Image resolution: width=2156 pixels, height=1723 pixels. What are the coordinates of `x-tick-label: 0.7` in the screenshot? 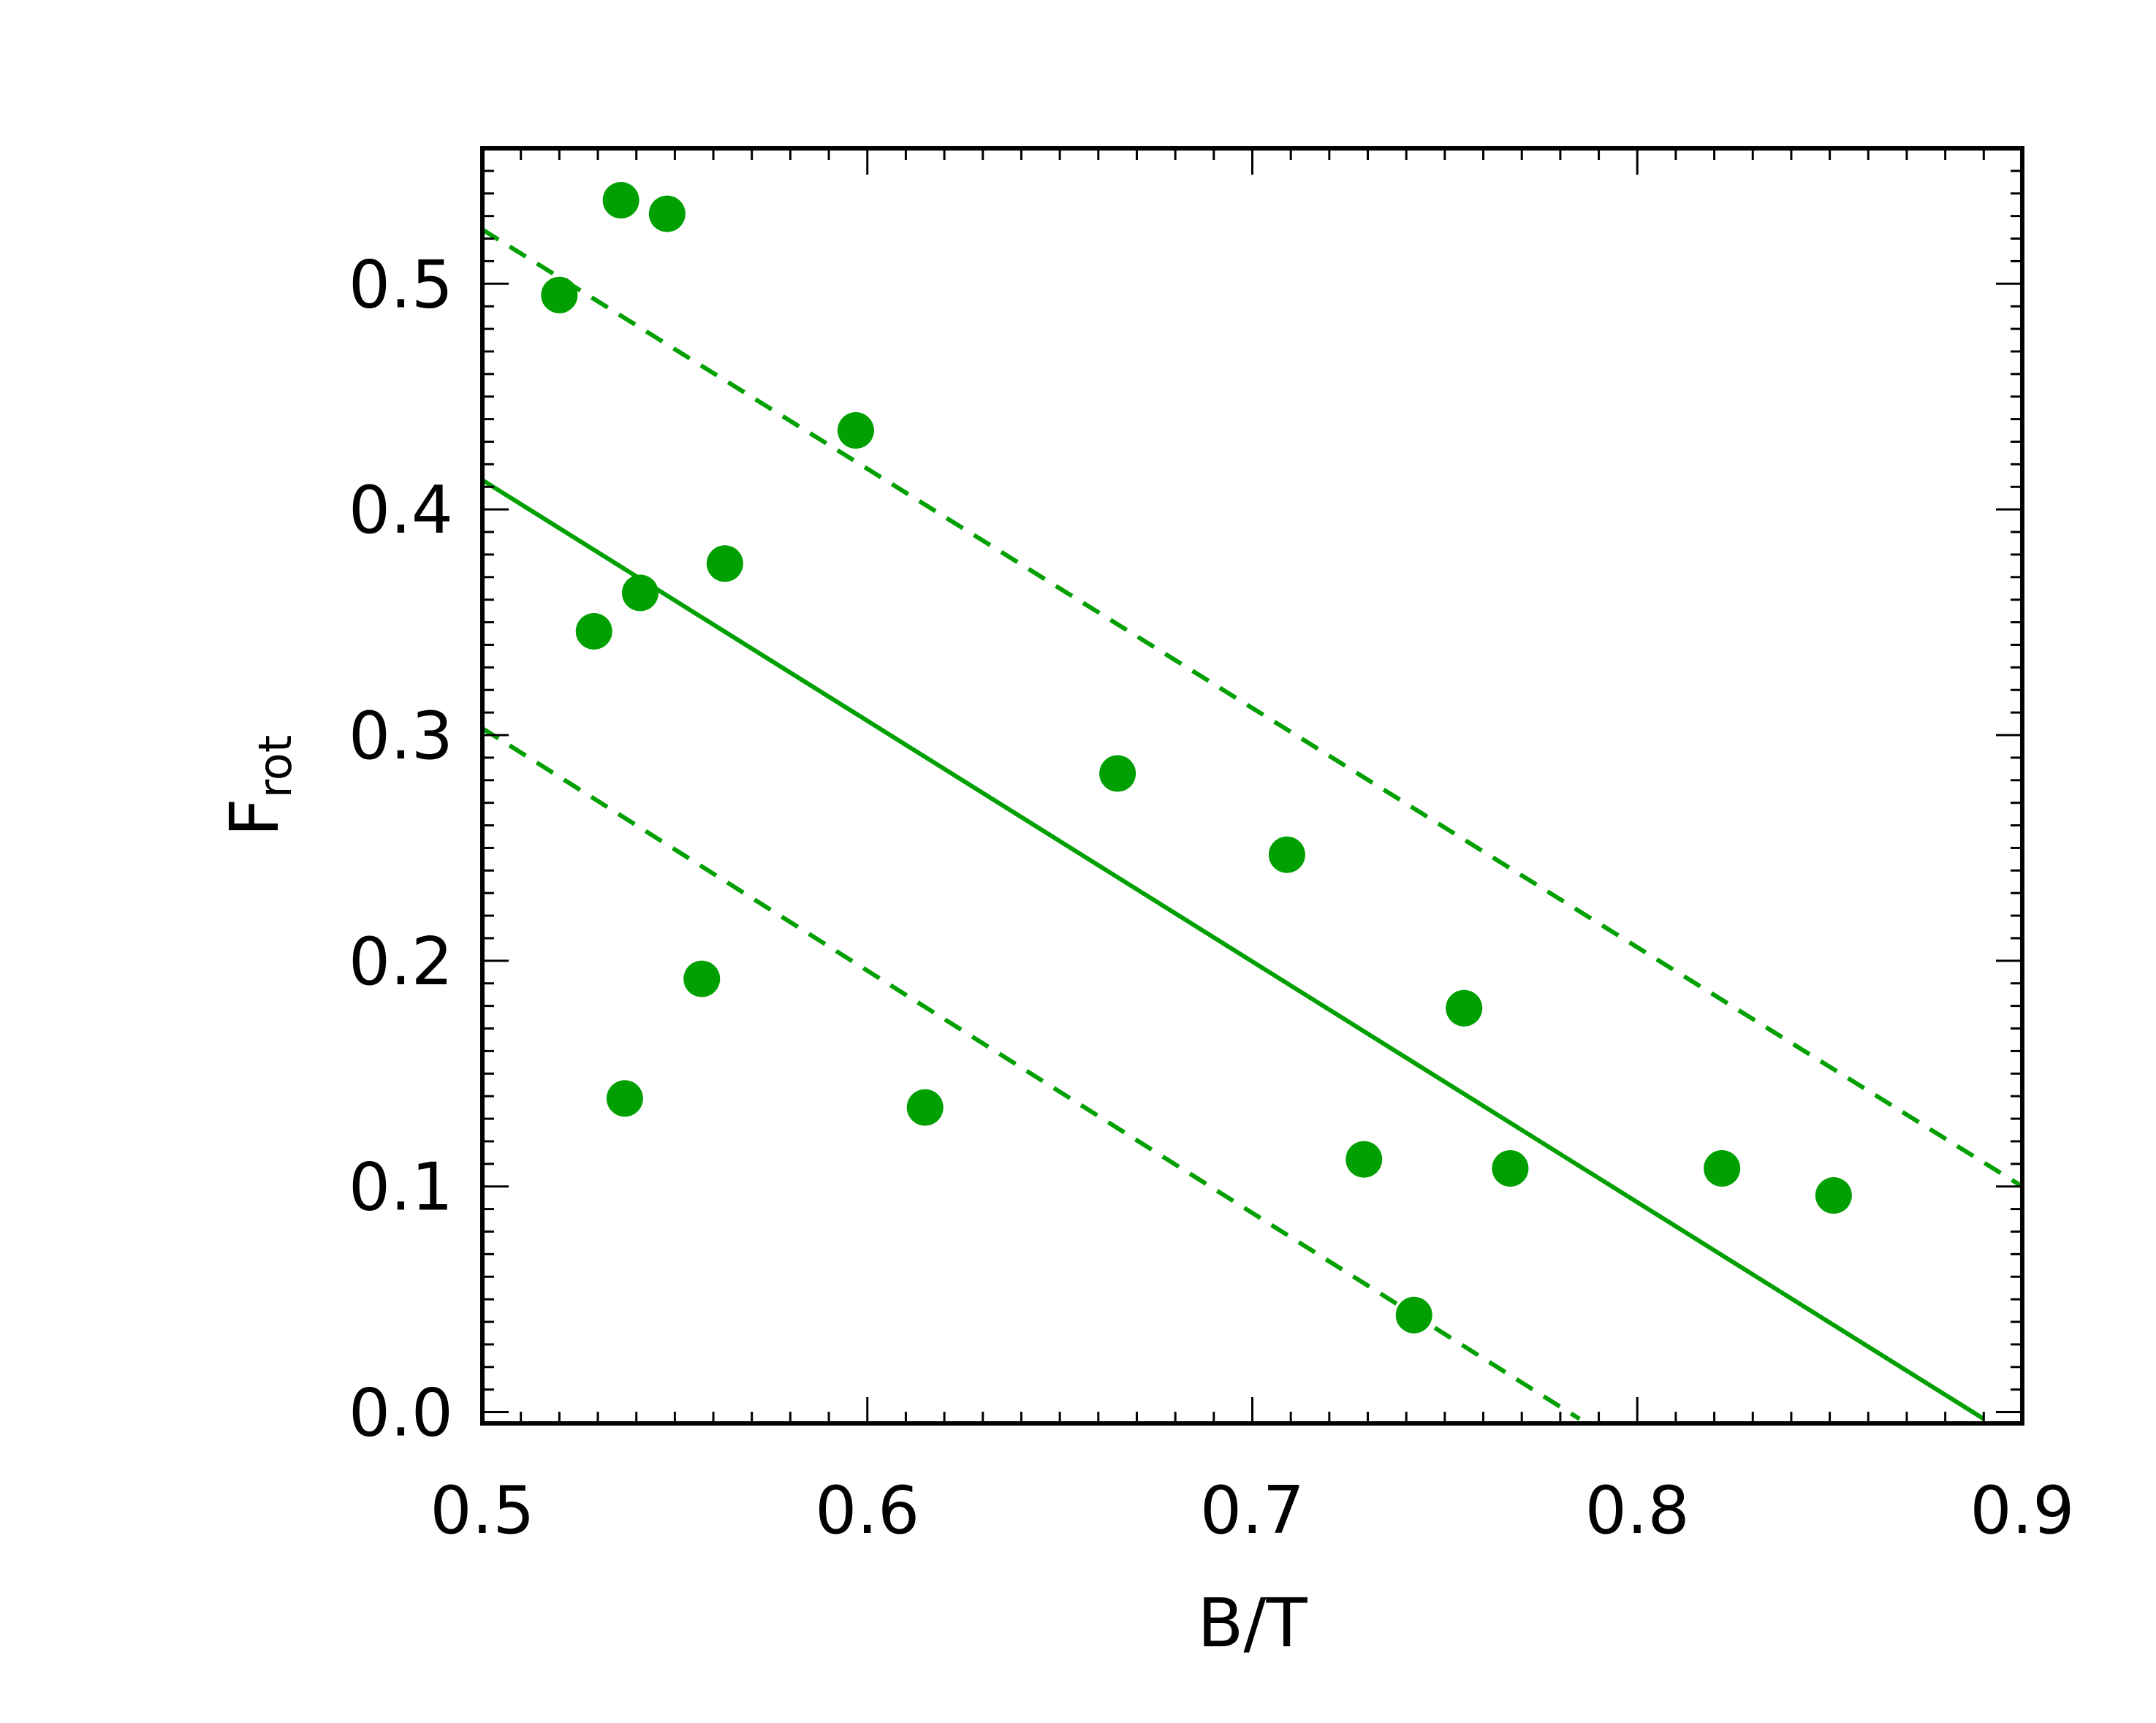 It's located at (1253, 1510).